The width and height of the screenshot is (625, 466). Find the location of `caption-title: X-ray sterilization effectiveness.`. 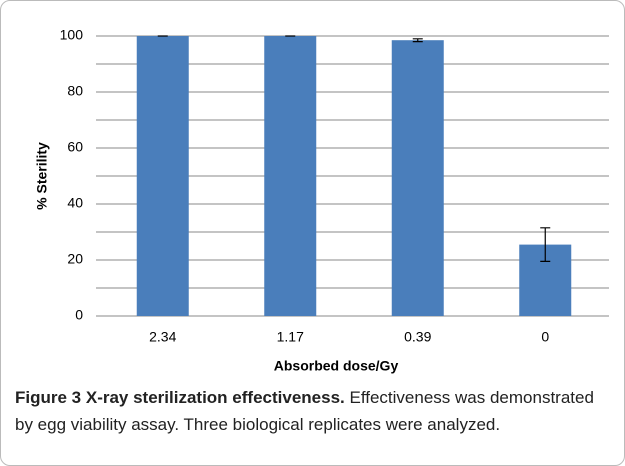

caption-title: X-ray sterilization effectiveness. is located at coordinates (215, 397).